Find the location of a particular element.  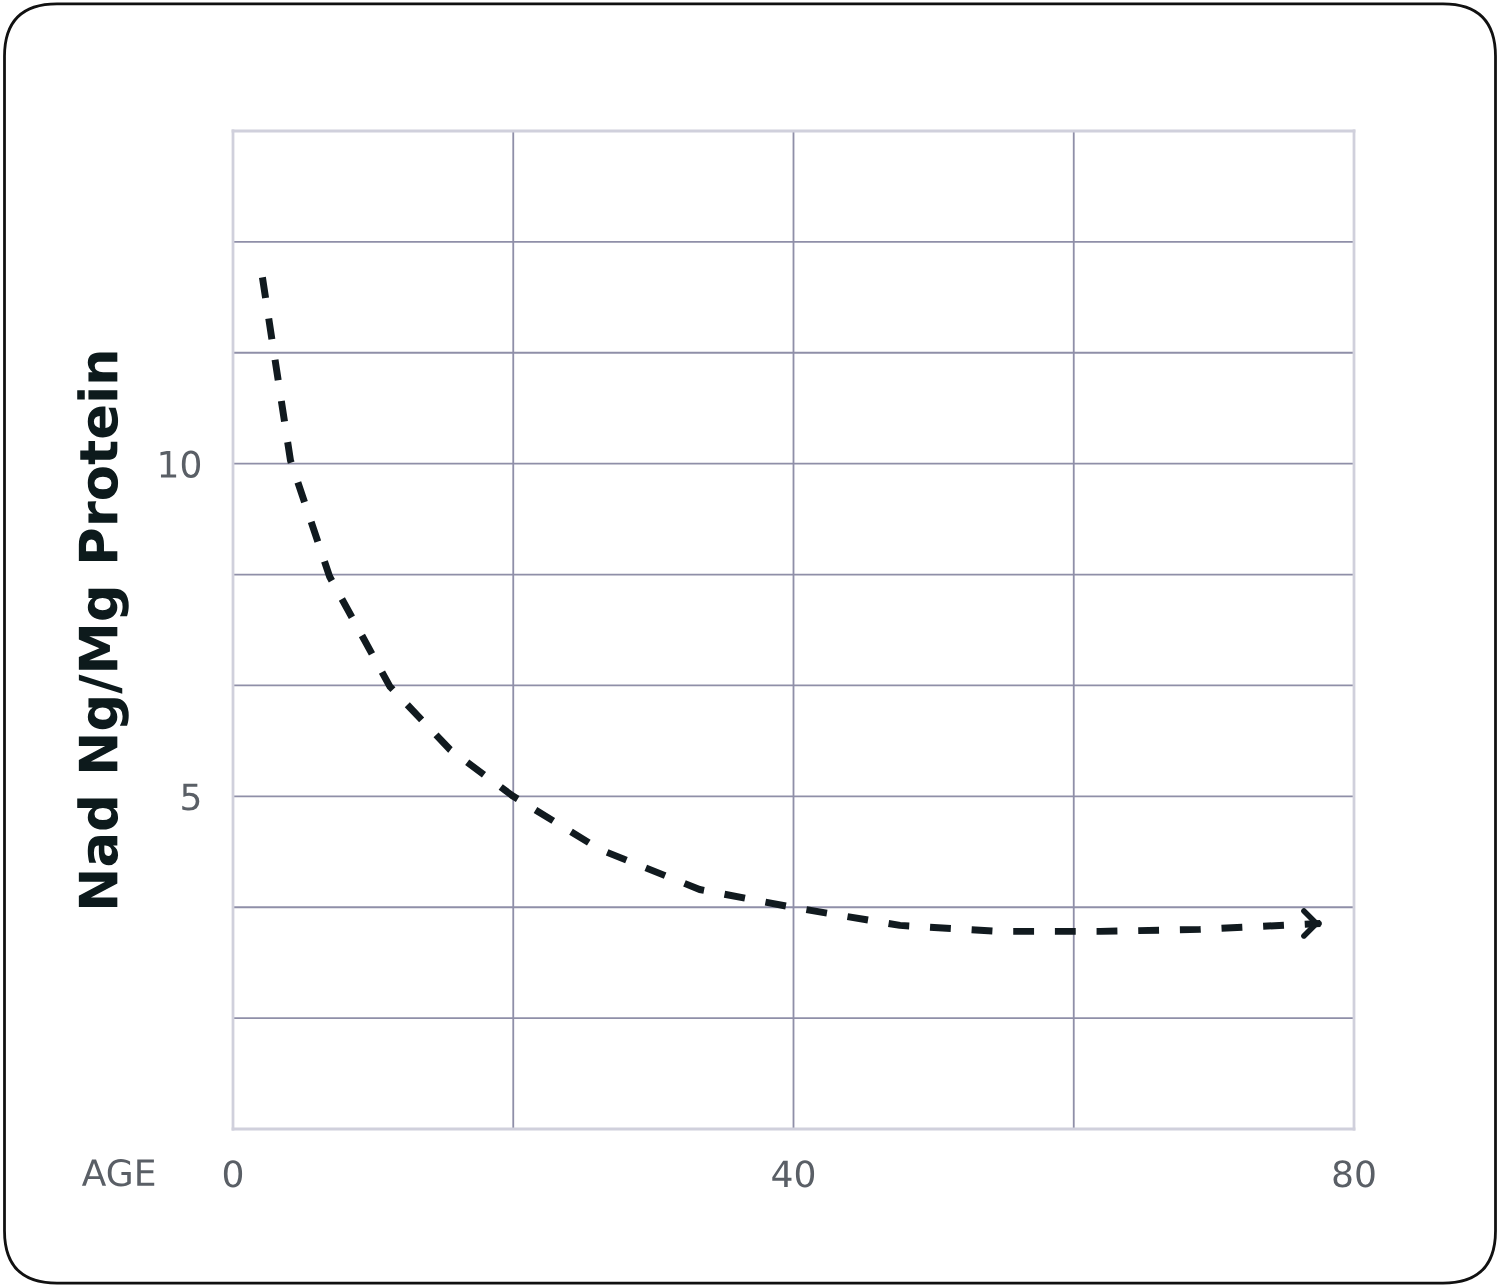

x-tick-label: 80 is located at coordinates (1354, 1174).